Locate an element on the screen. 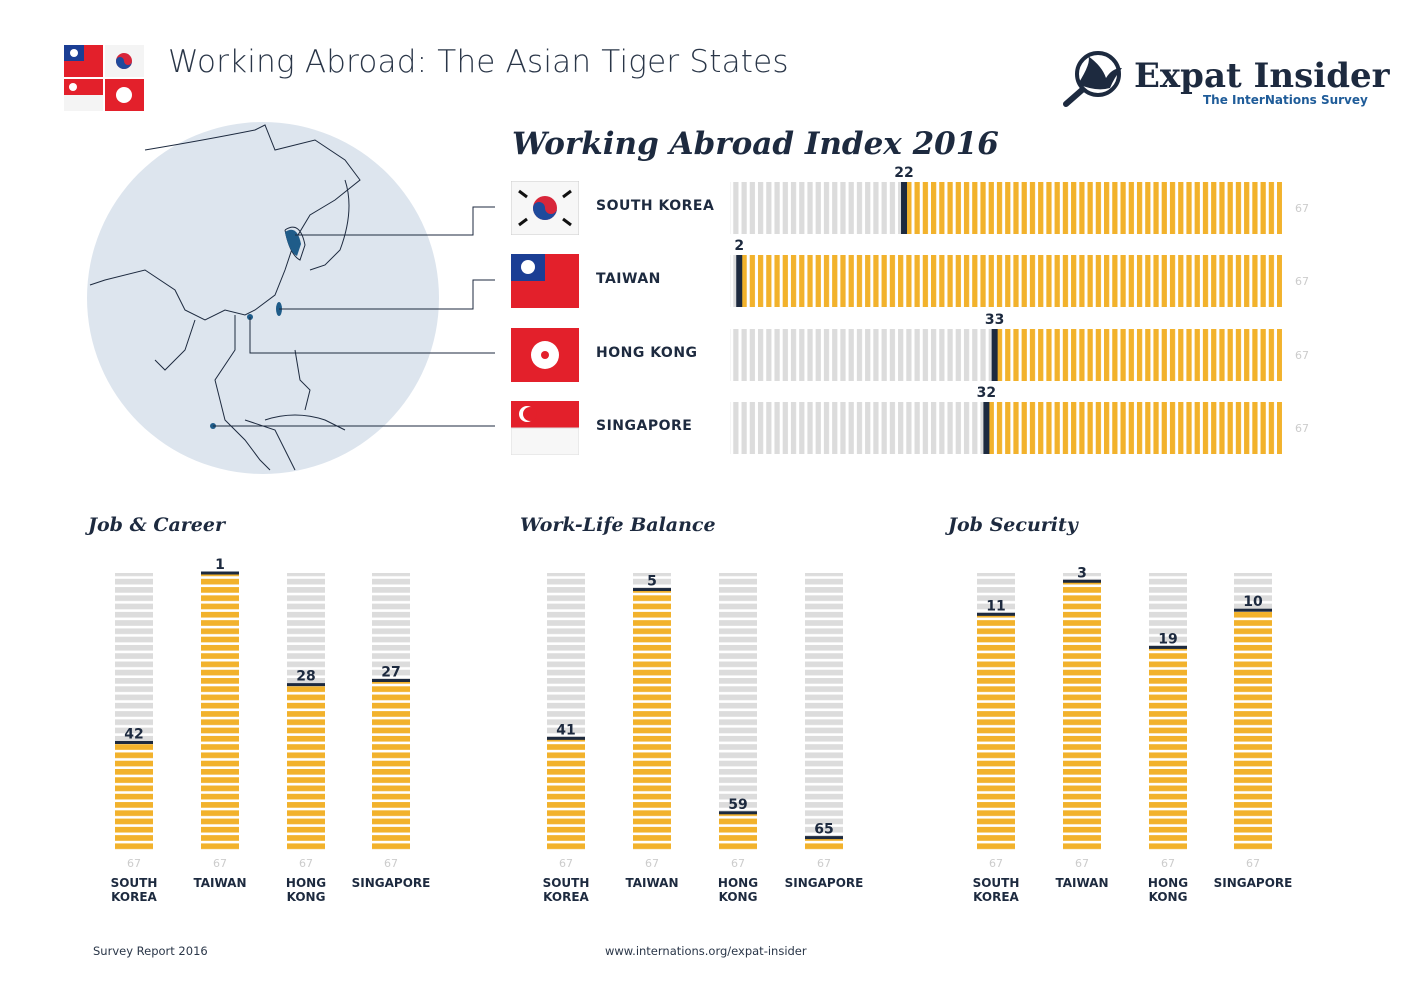 The image size is (1403, 992). taiwan-flag-icon is located at coordinates (545, 283).